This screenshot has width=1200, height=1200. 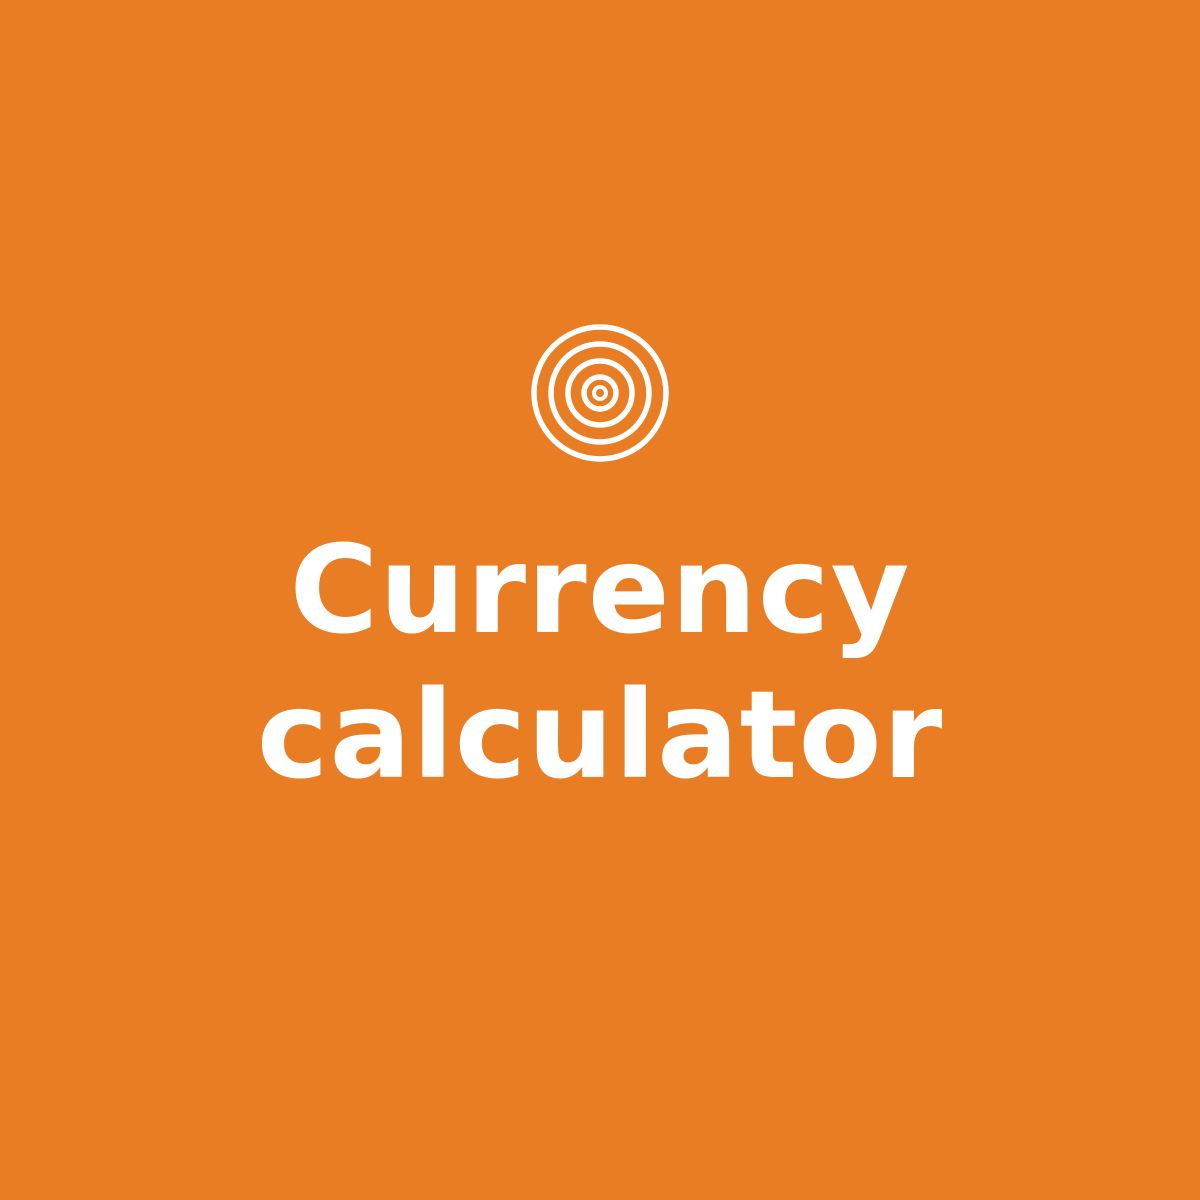 I want to click on title-line-currency: Currency, so click(x=600, y=590).